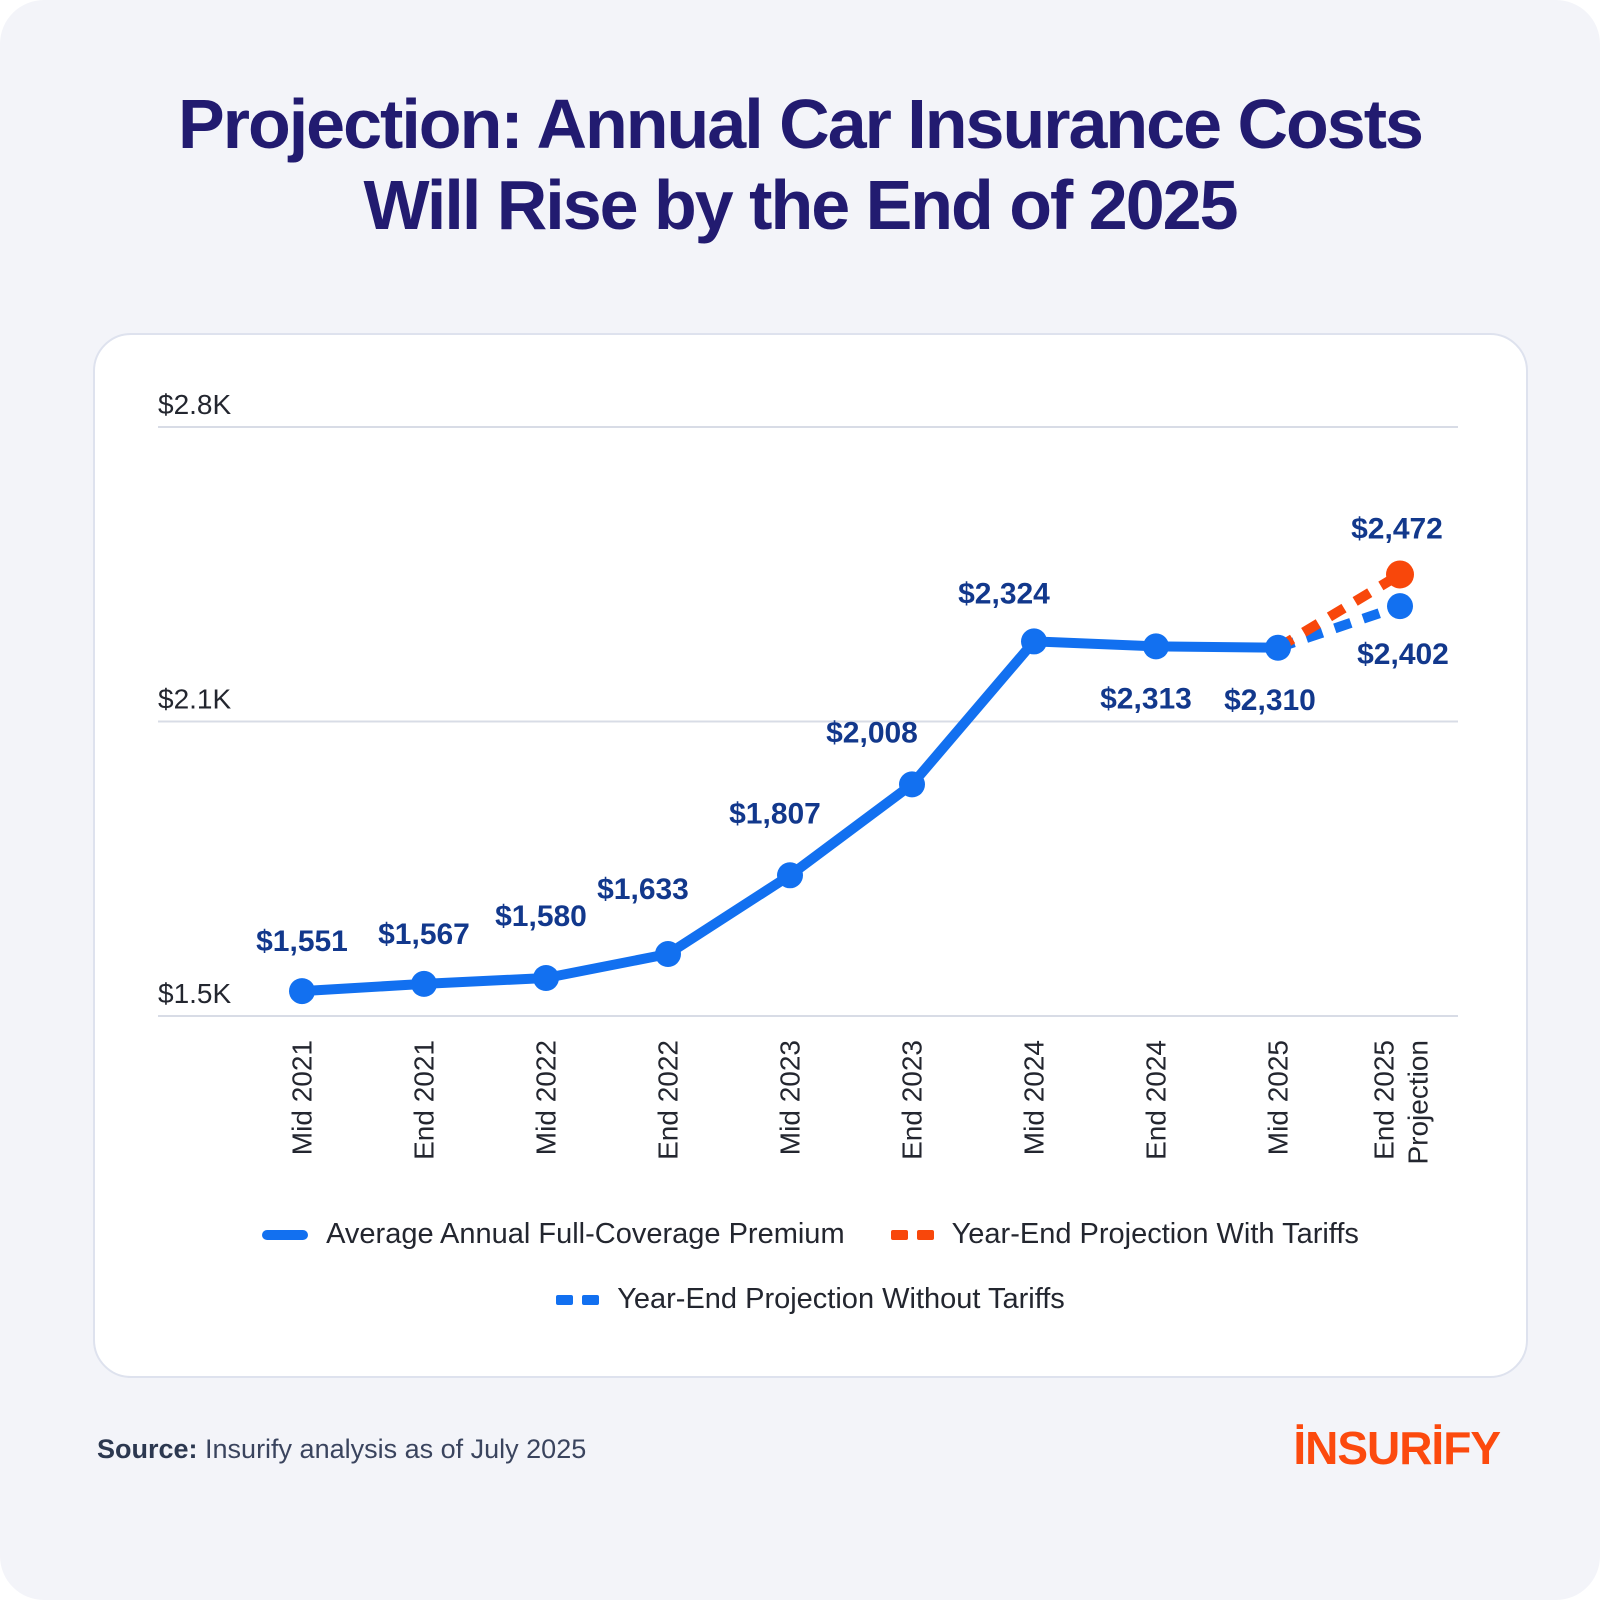  Describe the element at coordinates (841, 1299) in the screenshot. I see `legend-label: Year-End Projection Without Tariffs` at that location.